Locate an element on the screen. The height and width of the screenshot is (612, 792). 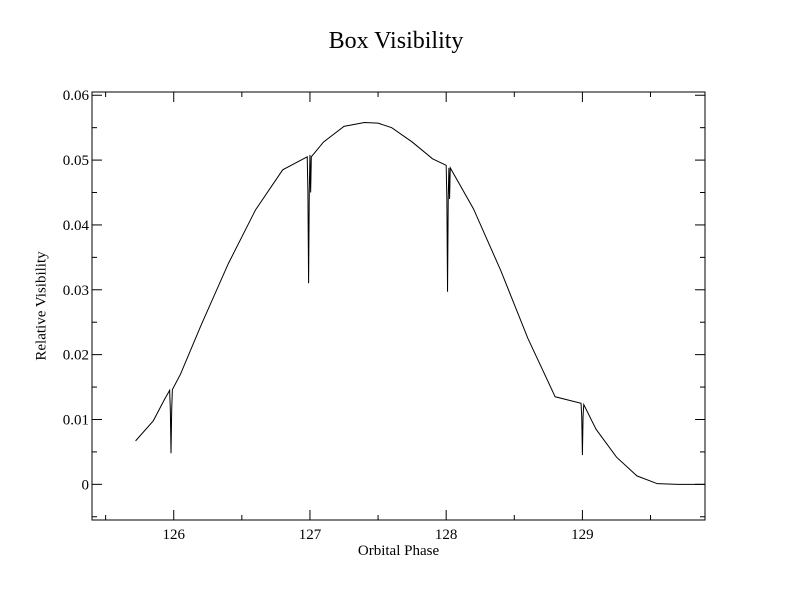
x-tick-label: 127 is located at coordinates (310, 535).